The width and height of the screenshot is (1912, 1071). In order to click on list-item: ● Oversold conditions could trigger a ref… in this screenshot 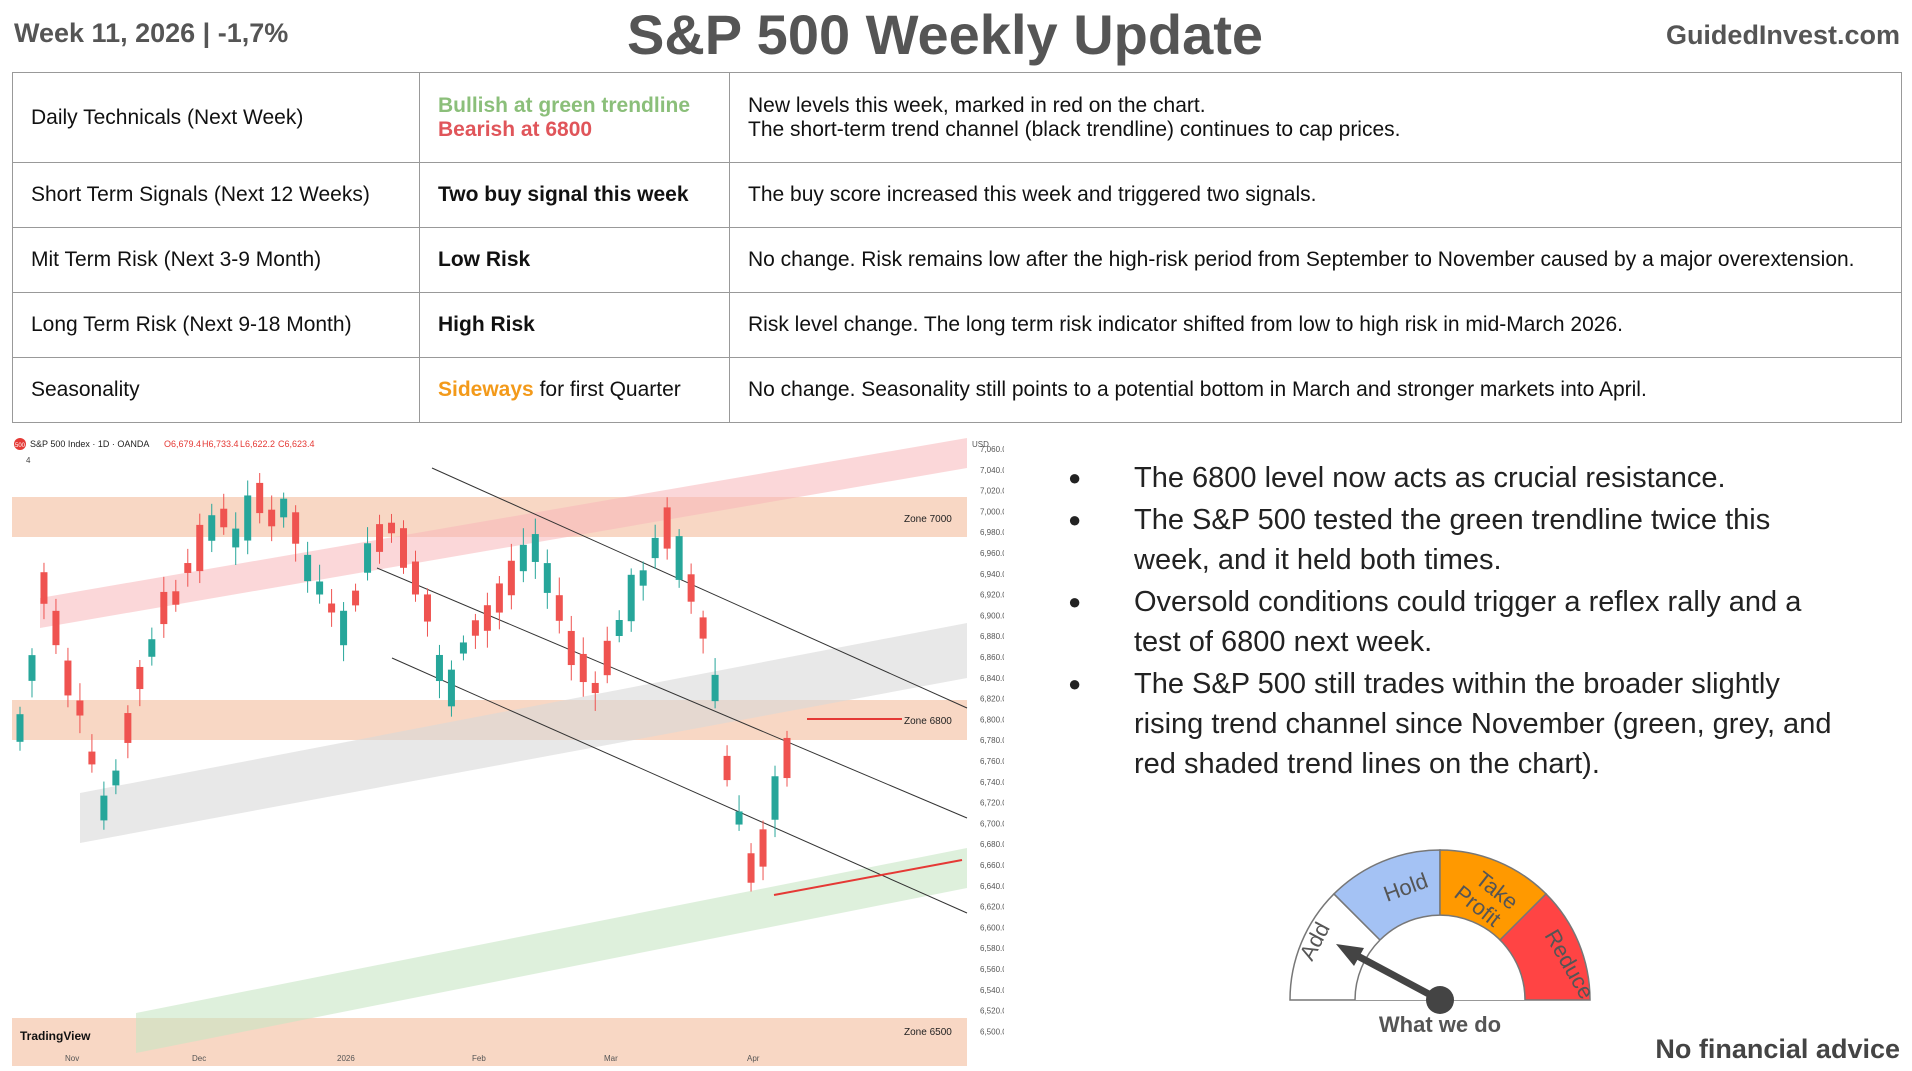, I will do `click(1450, 622)`.